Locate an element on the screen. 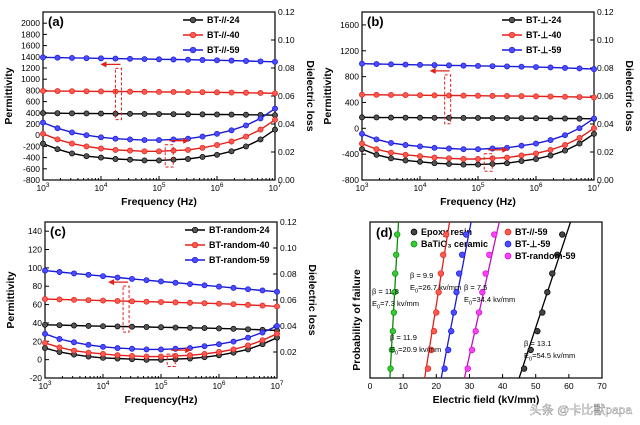 Image resolution: width=640 pixels, height=425 pixels. series-BT-random-59: BT-random-59 is located at coordinates (519, 300).